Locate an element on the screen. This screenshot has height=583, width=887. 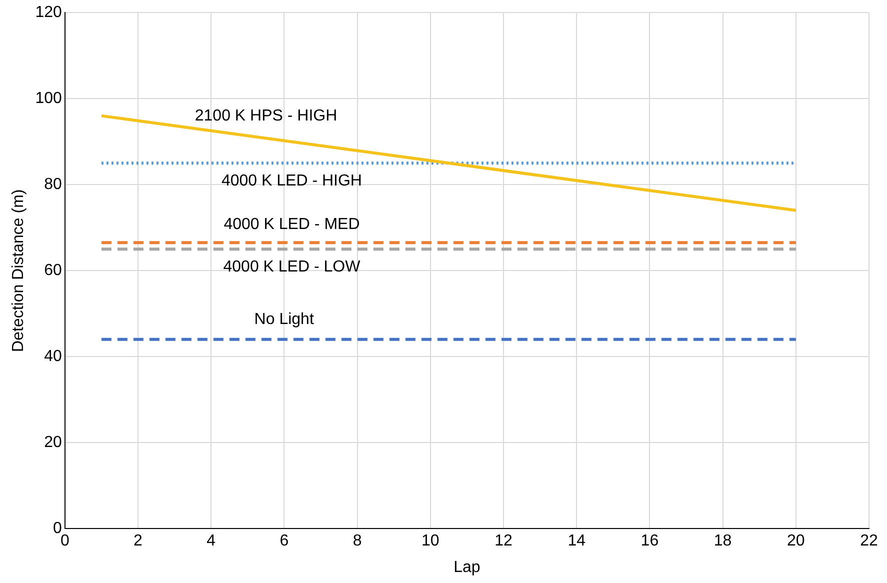
x-tick-label: 6 is located at coordinates (284, 541).